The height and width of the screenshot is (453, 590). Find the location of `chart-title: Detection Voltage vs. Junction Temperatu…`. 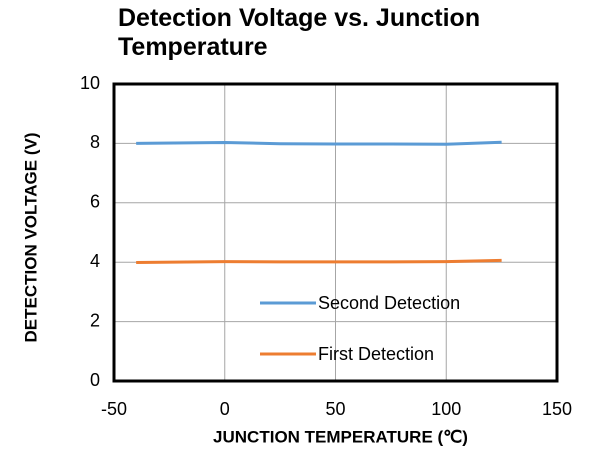

chart-title: Detection Voltage vs. Junction Temperatu… is located at coordinates (299, 32).